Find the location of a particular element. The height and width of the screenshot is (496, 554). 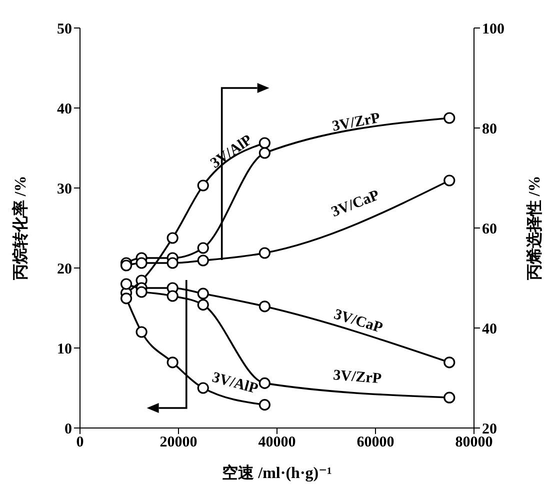

text: 3V/CaP is located at coordinates (358, 321).